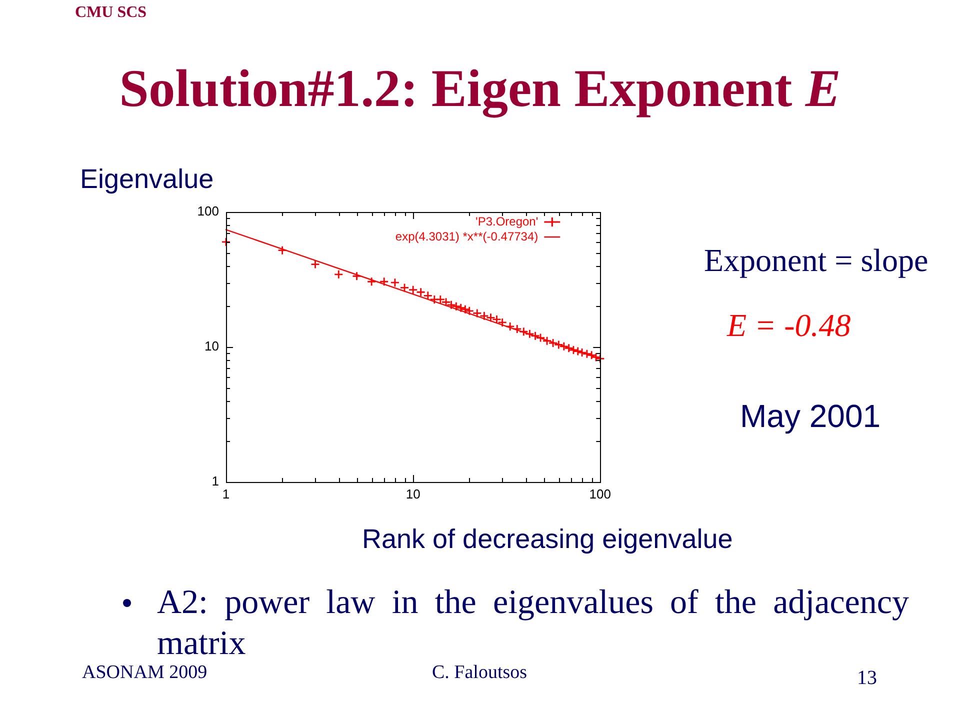 Image resolution: width=960 pixels, height=720 pixels. Describe the element at coordinates (211, 346) in the screenshot. I see `y-tick-label: 10` at that location.